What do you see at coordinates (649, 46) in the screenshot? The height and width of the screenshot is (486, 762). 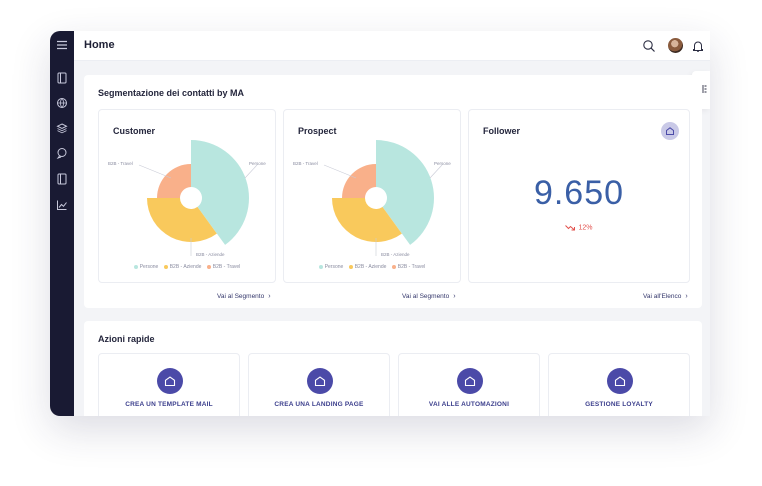 I see `search-icon` at bounding box center [649, 46].